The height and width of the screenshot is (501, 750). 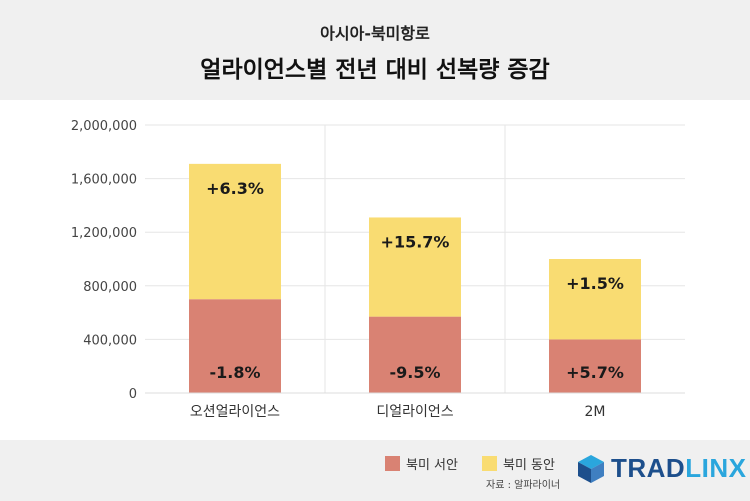 What do you see at coordinates (392, 463) in the screenshot?
I see `legend-swatch-west` at bounding box center [392, 463].